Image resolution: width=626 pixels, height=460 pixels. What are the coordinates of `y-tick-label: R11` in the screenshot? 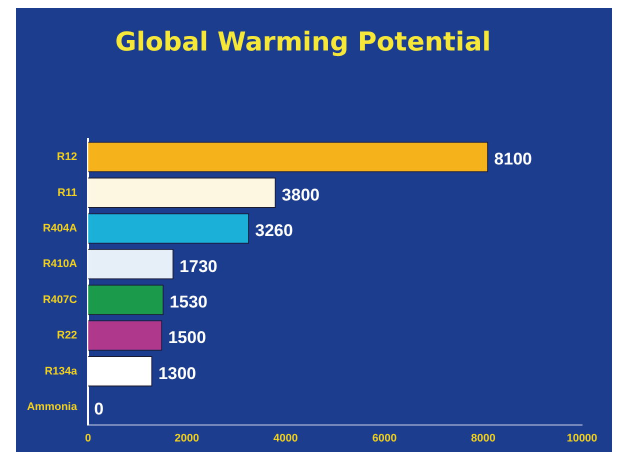 It's located at (68, 192).